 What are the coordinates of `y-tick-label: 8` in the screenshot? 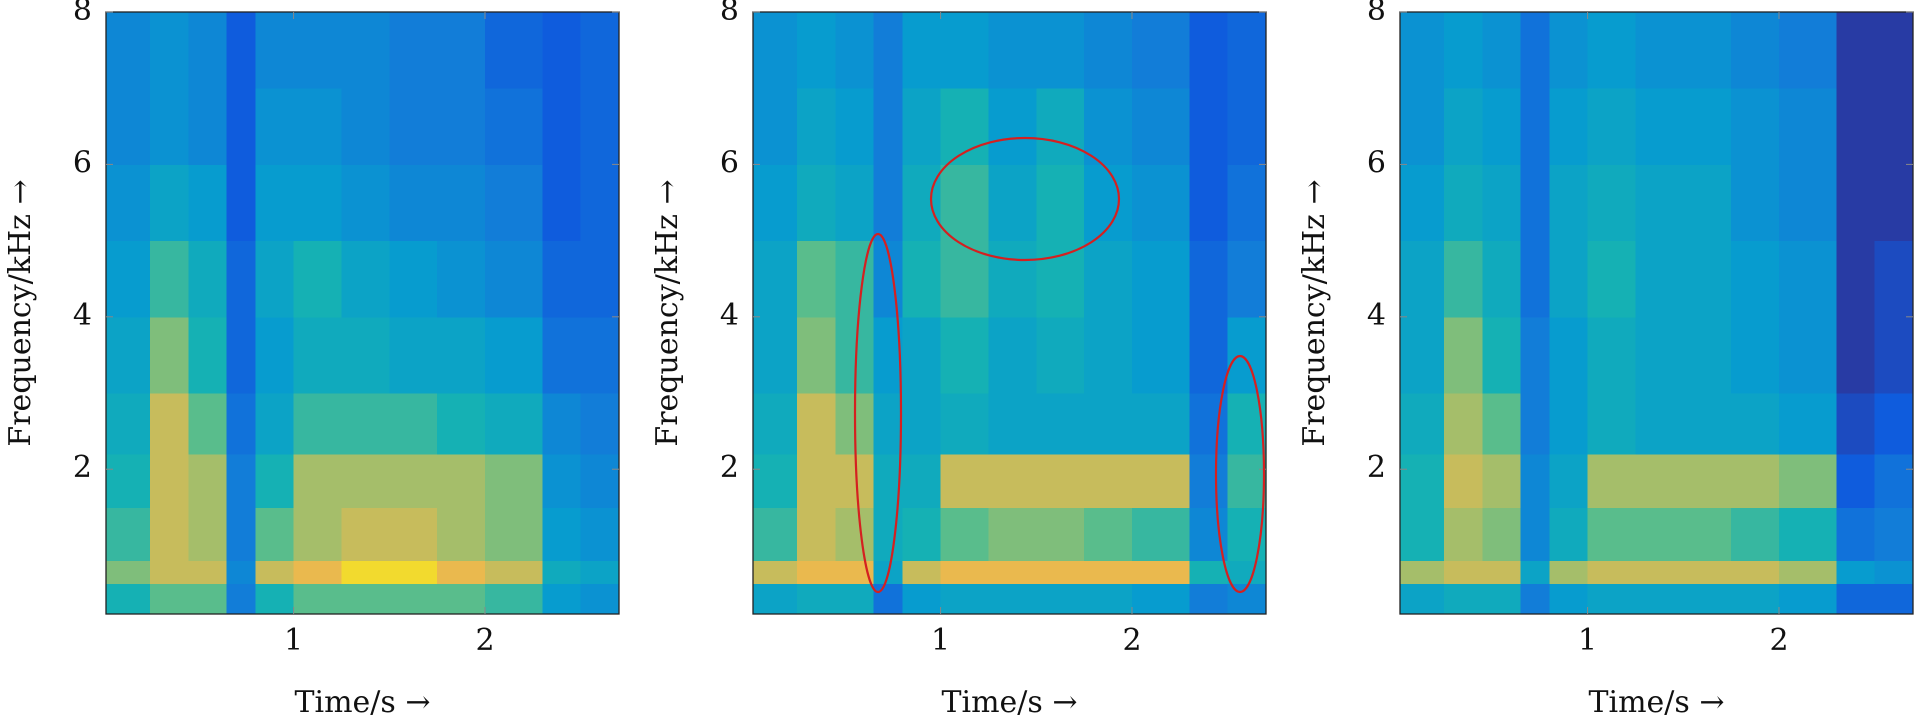 It's located at (82, 14).